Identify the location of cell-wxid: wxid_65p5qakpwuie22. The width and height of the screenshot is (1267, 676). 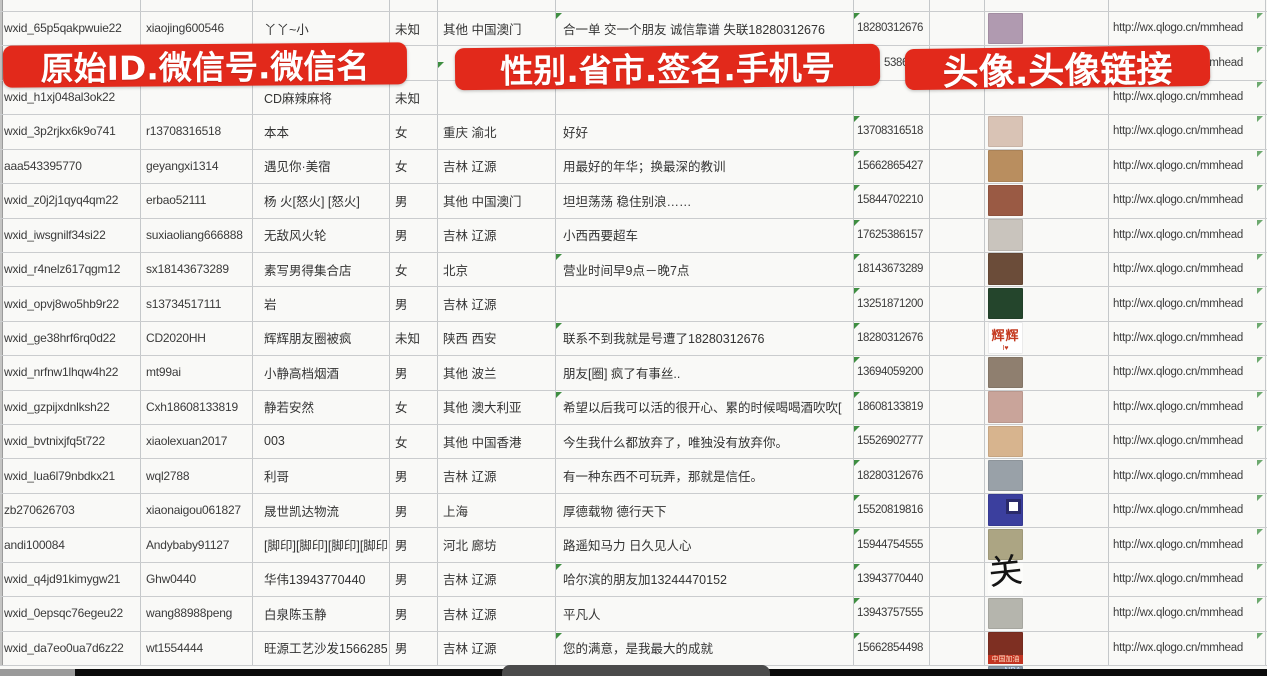
(63, 28).